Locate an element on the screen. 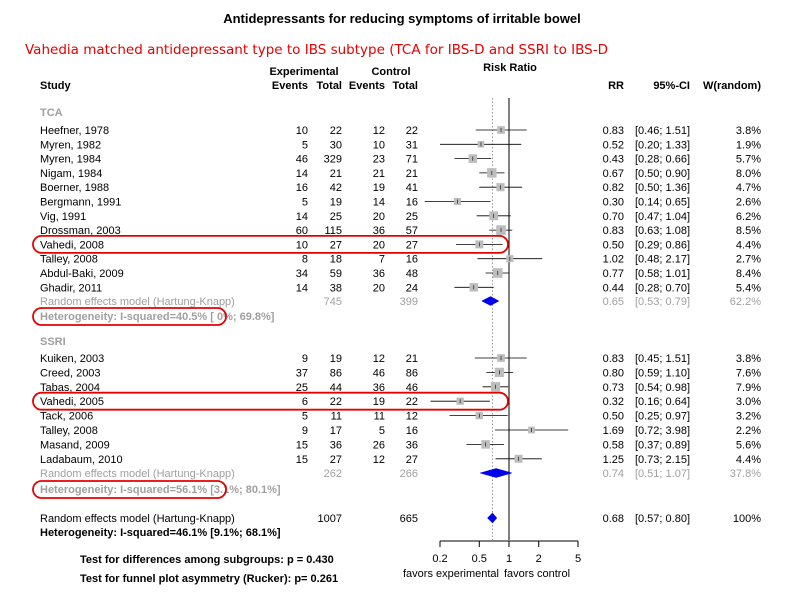  ci-value: [0.16; 0.64] is located at coordinates (662, 402).